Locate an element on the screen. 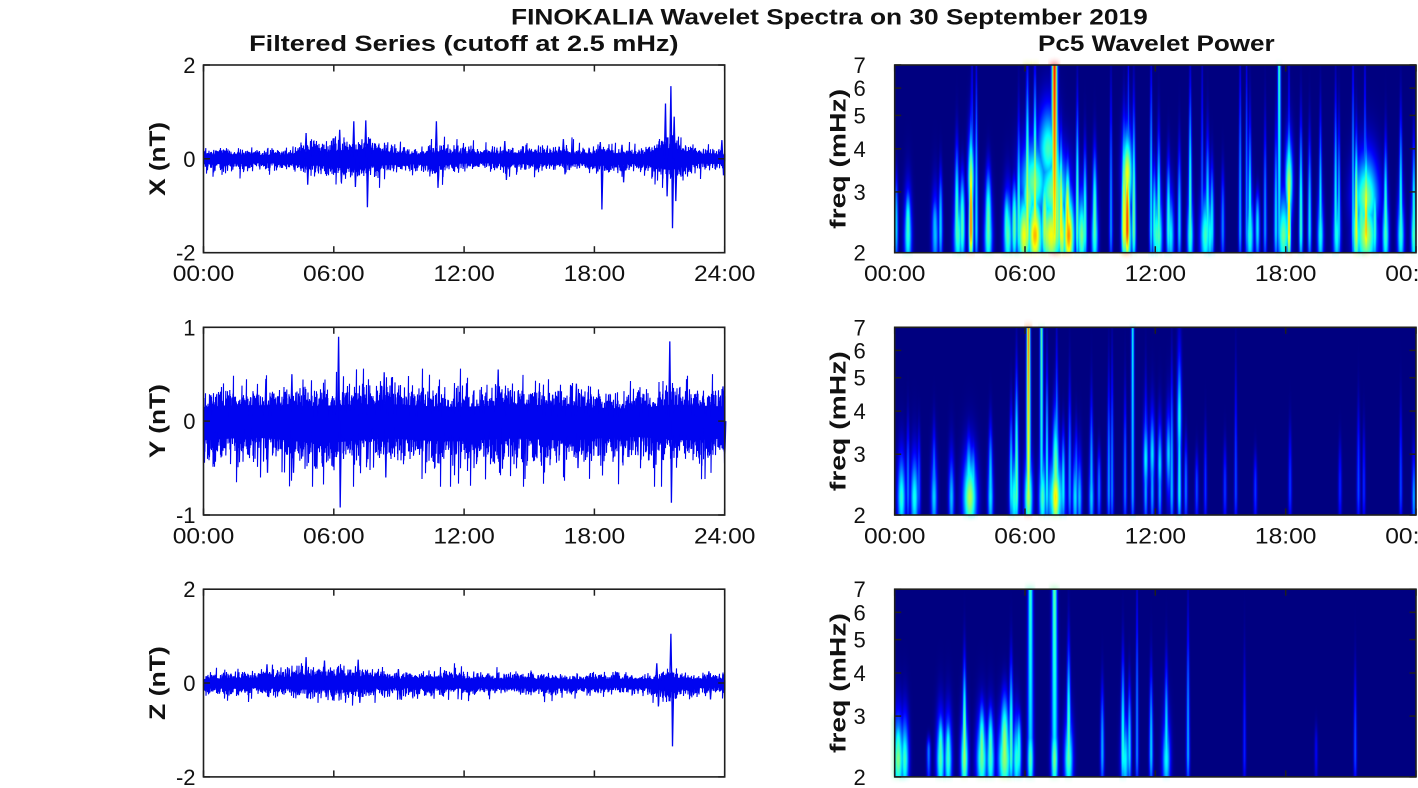  svg-text: Z (nT) is located at coordinates (157, 683).